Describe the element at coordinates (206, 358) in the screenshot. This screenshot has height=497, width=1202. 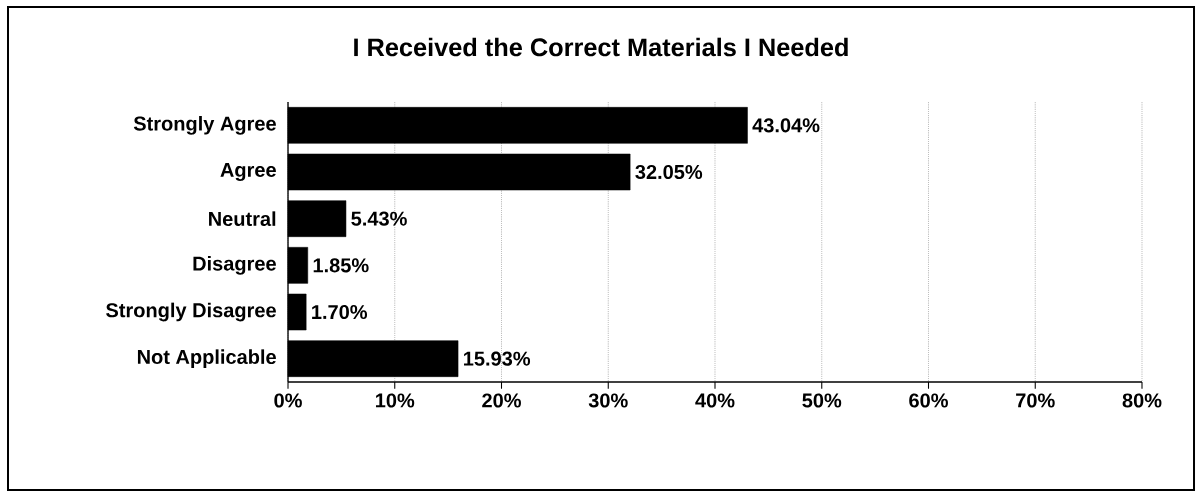
I see `y-tick-label: Not Applicable` at that location.